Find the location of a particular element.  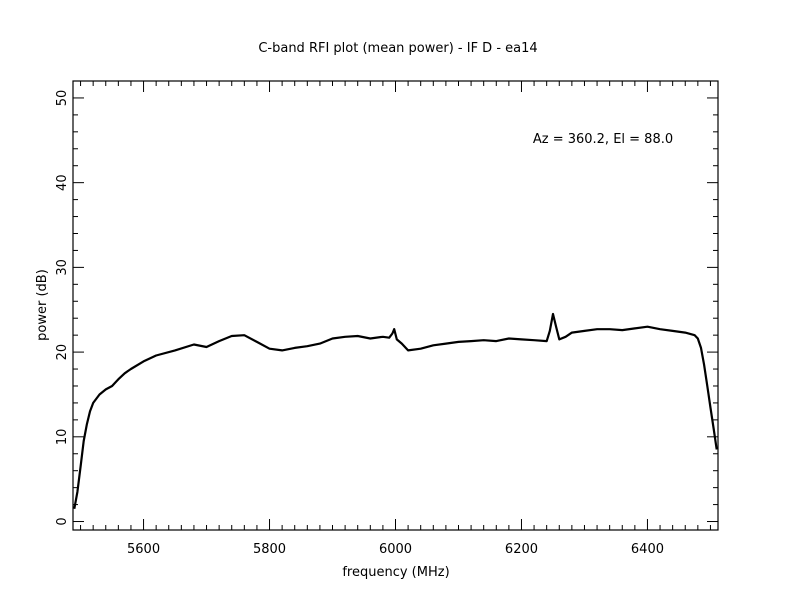

y-axis-label: power (dB) is located at coordinates (42, 305).